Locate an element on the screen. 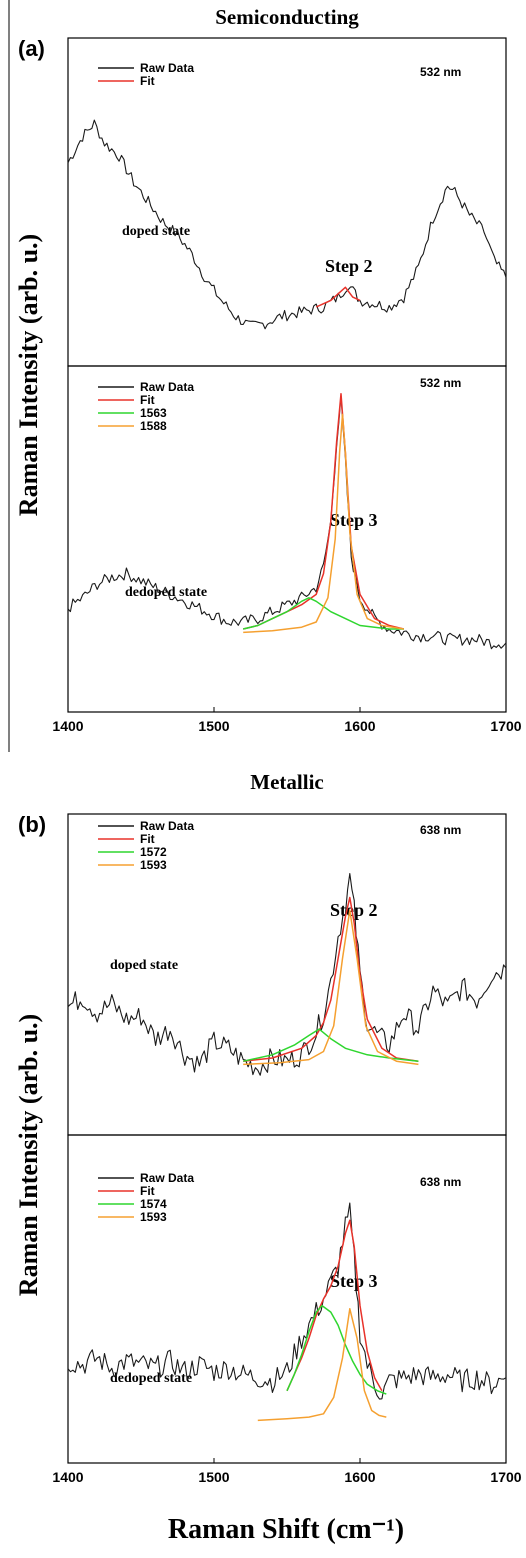 The height and width of the screenshot is (1558, 526). legend-label: 1574 is located at coordinates (153, 1204).